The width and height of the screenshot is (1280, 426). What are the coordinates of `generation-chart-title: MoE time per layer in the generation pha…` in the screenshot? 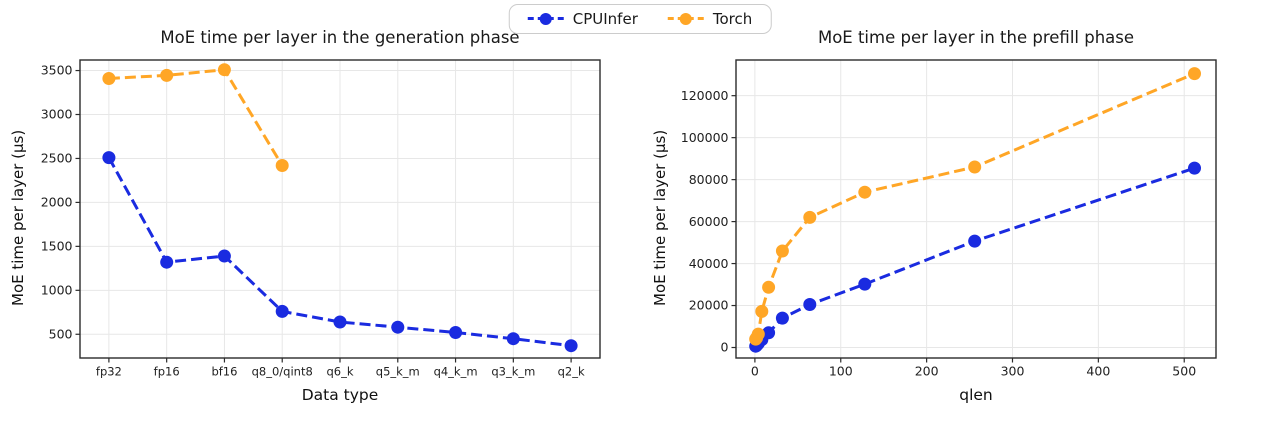 It's located at (340, 37).